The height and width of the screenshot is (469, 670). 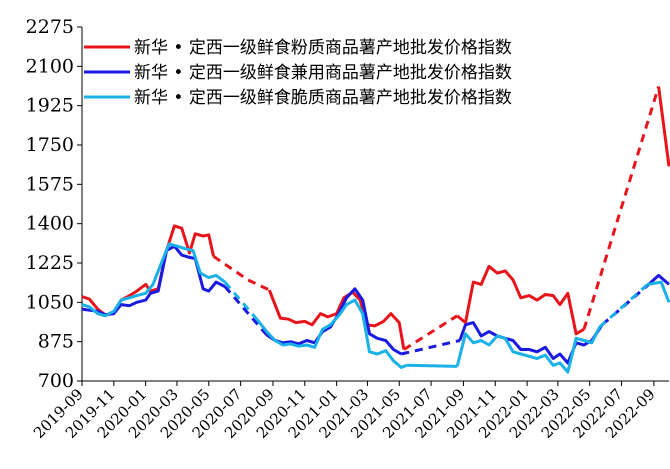 What do you see at coordinates (50, 263) in the screenshot?
I see `y-tick-label: 1225` at bounding box center [50, 263].